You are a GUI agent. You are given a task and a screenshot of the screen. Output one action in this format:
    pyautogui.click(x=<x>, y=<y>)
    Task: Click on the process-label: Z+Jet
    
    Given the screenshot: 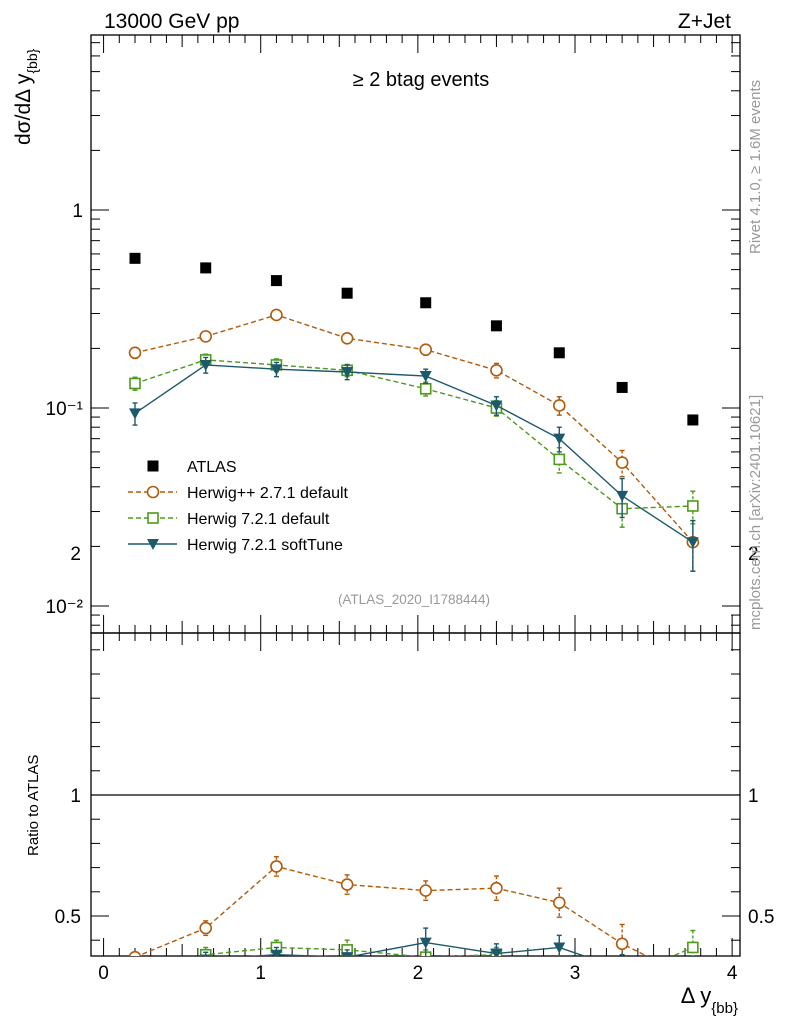 What is the action you would take?
    pyautogui.click(x=704, y=21)
    